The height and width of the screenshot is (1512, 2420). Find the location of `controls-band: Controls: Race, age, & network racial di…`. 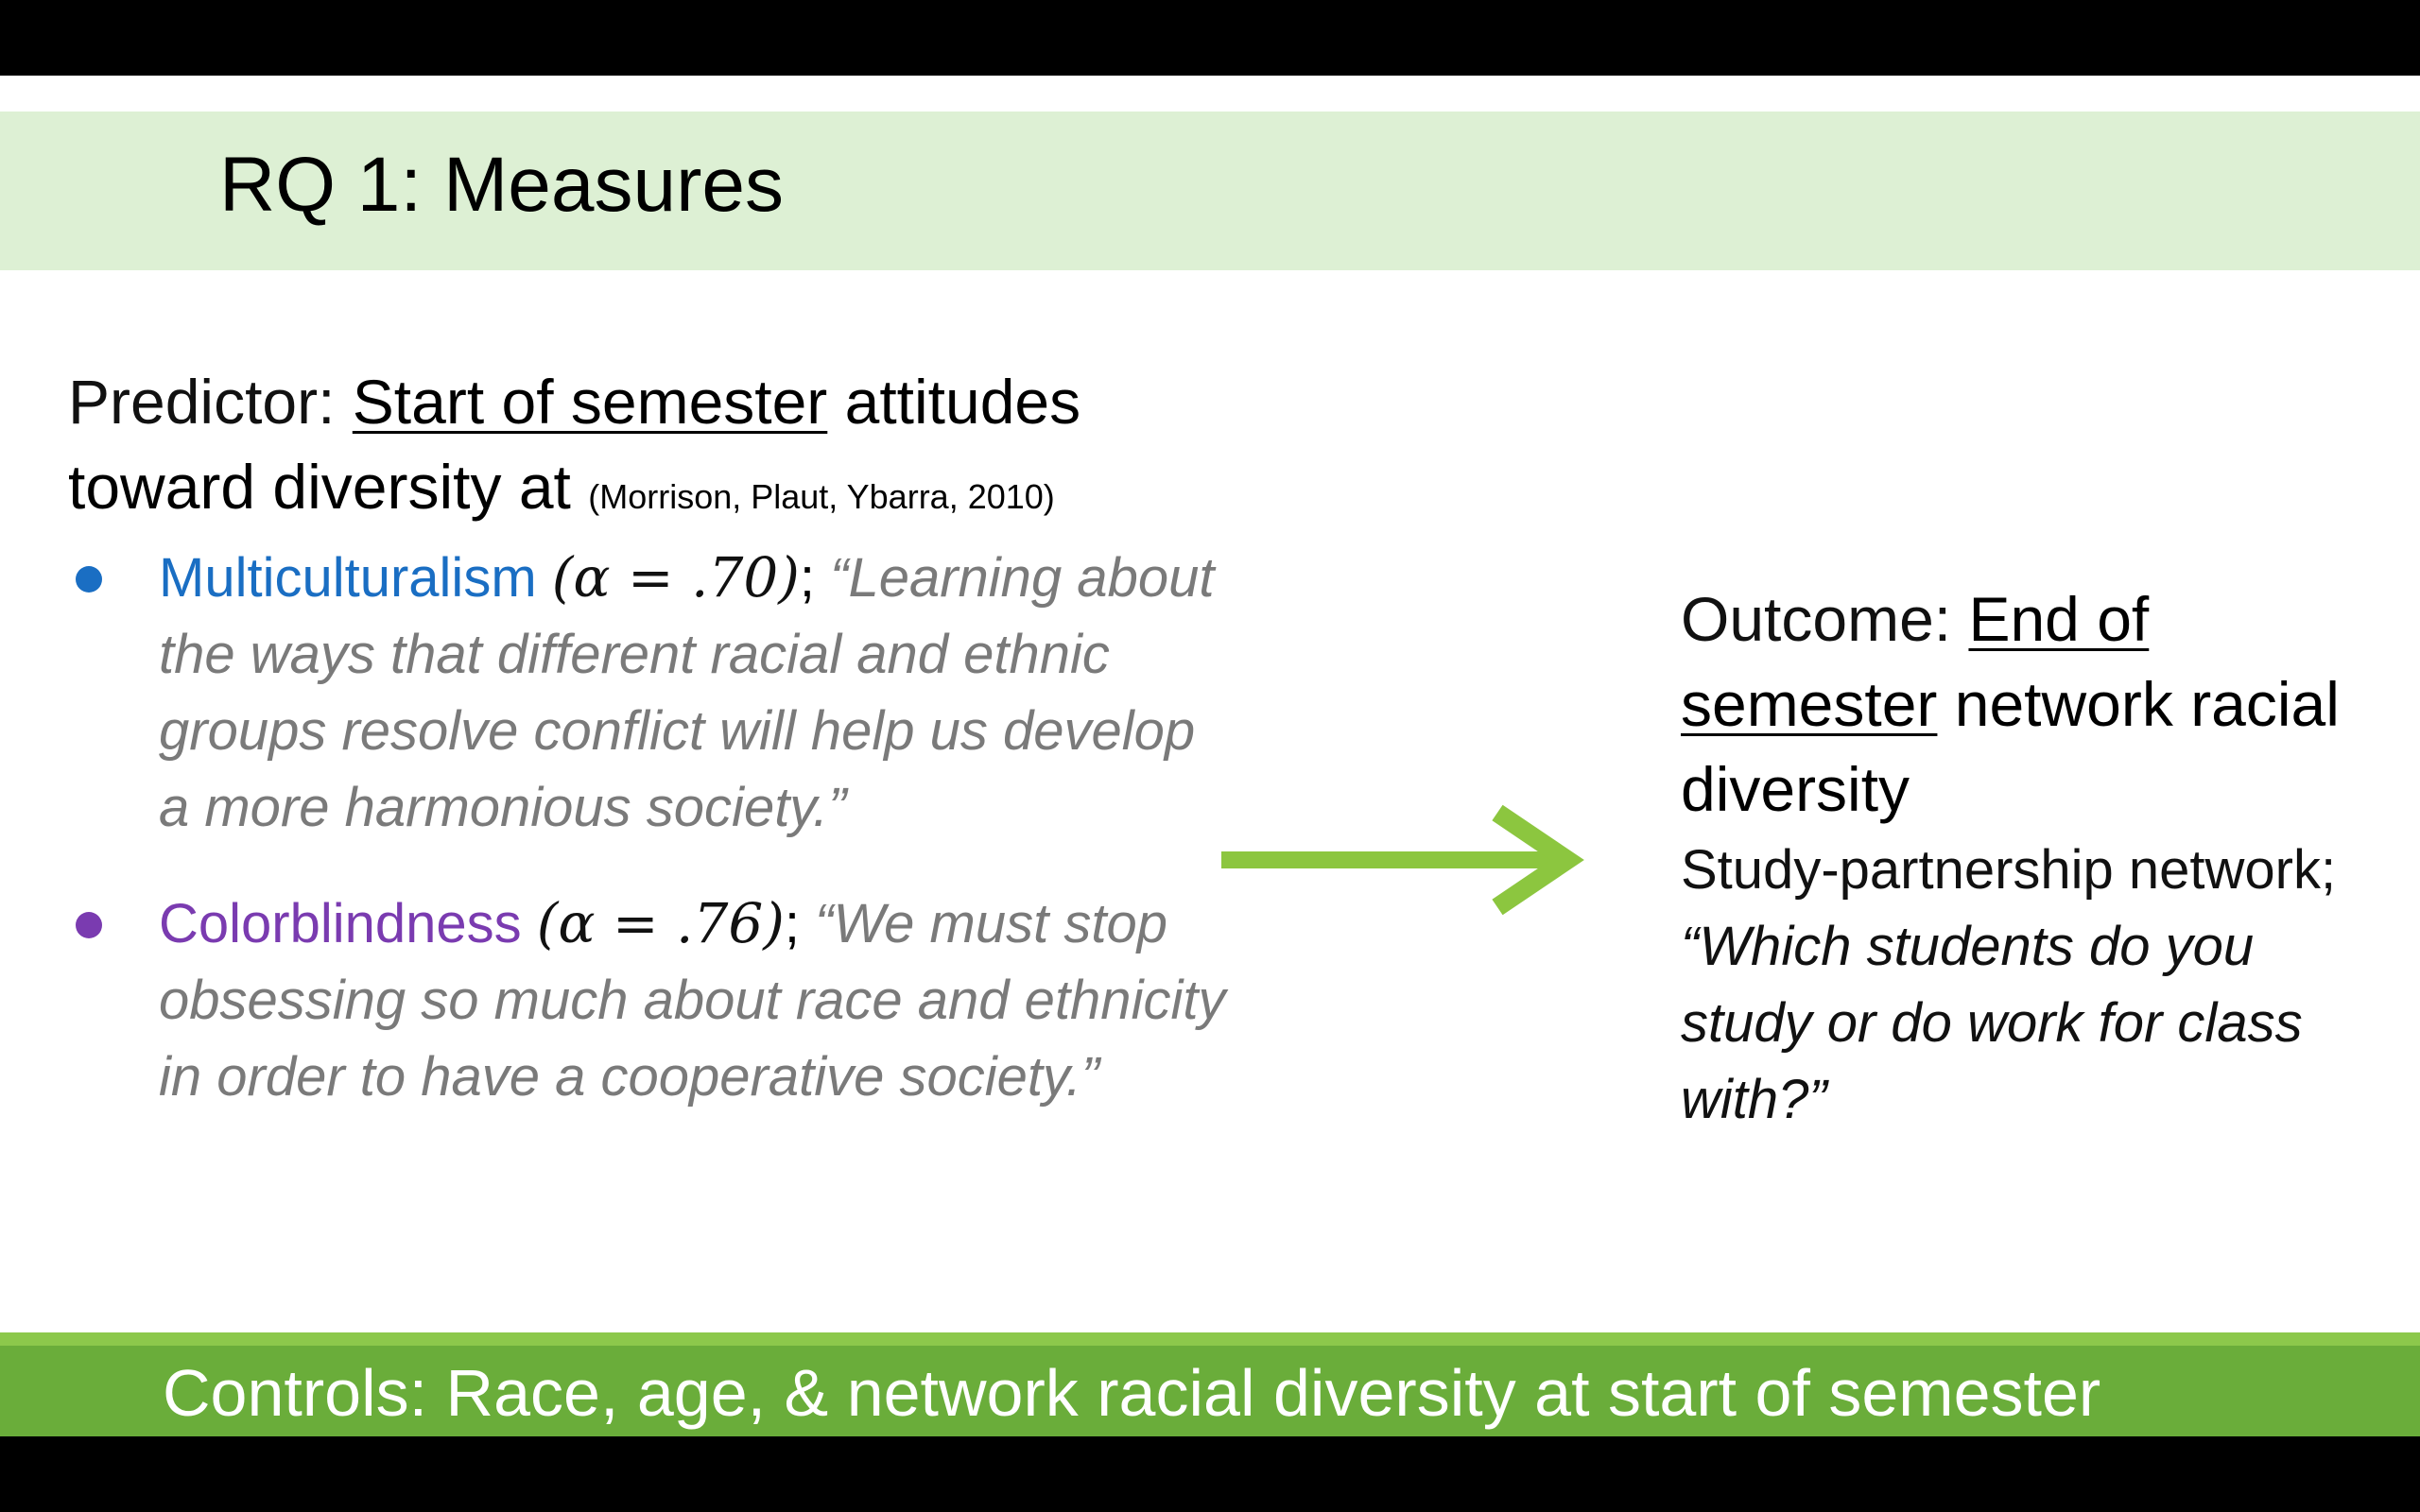

controls-band: Controls: Race, age, & network racial di… is located at coordinates (1210, 1384).